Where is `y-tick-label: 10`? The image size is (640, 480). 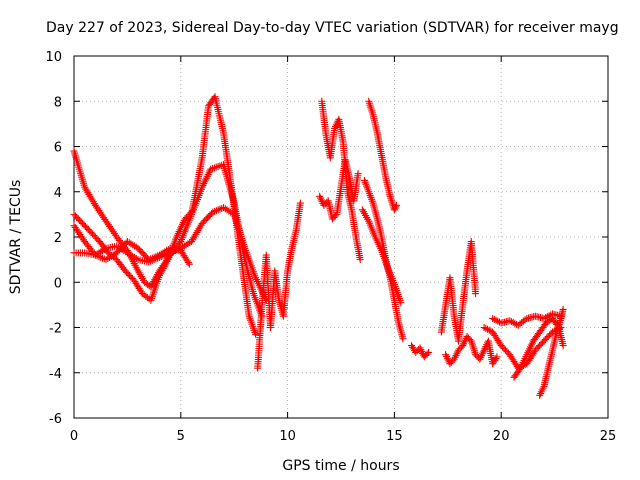 y-tick-label: 10 is located at coordinates (53, 57).